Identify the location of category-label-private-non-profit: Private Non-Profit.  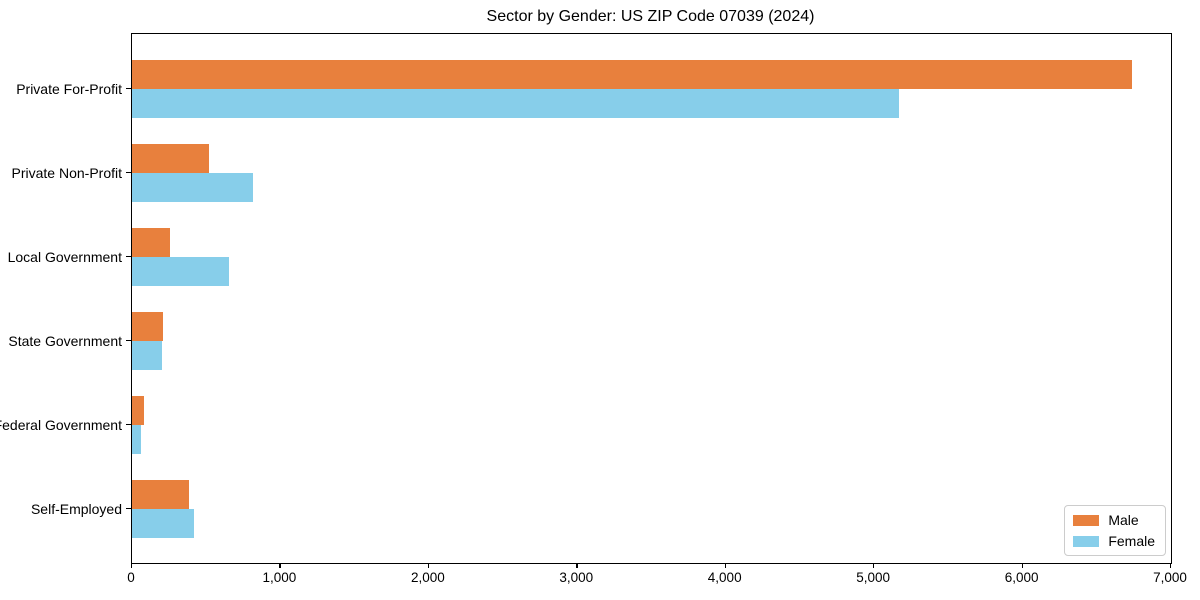
(66, 173).